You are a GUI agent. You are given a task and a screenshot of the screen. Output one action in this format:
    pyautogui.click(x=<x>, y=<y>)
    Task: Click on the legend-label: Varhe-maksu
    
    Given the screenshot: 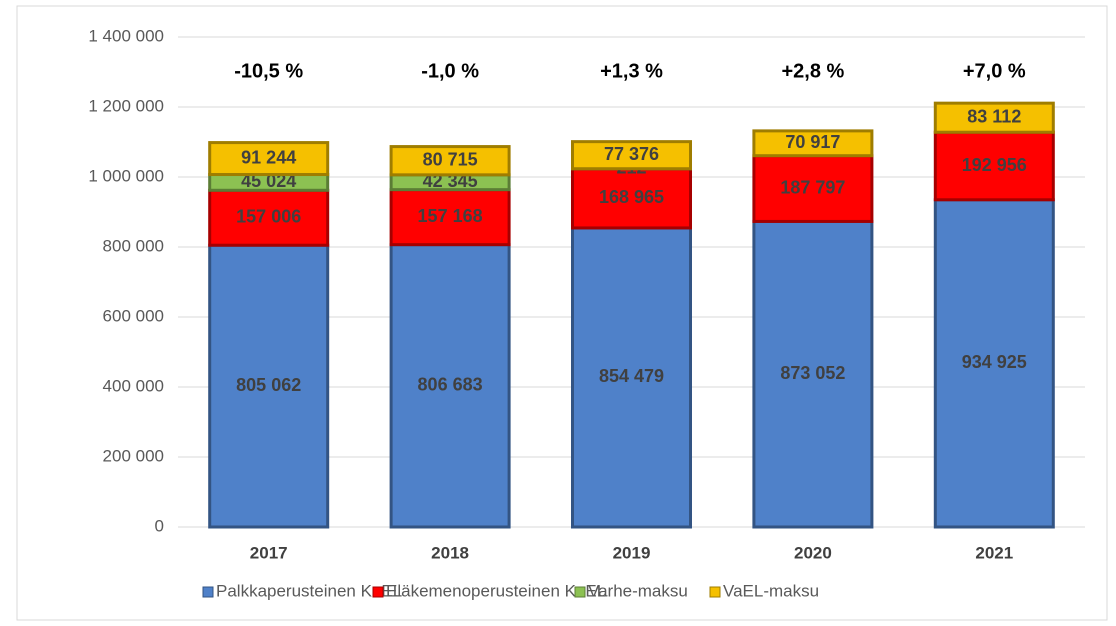 What is the action you would take?
    pyautogui.click(x=638, y=590)
    